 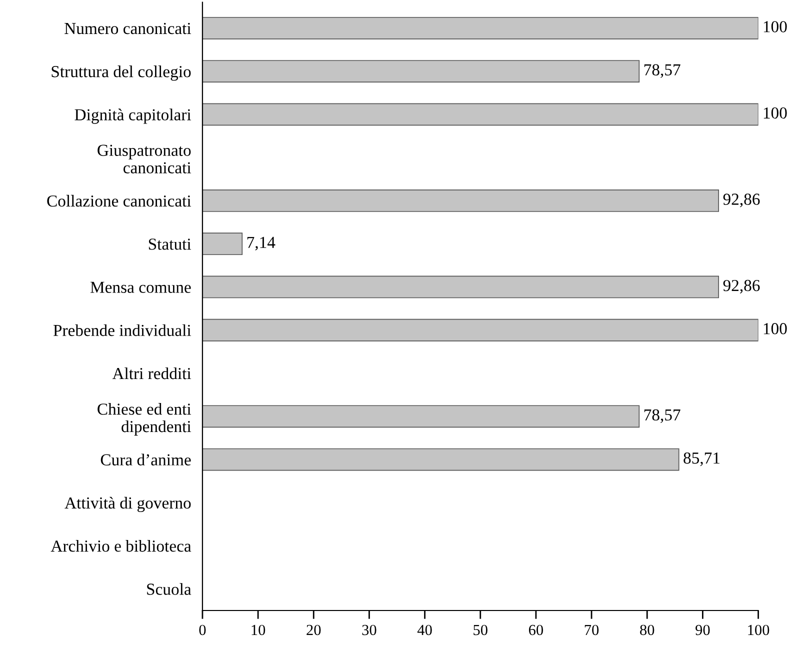 I want to click on y-tick-label: Collazione canonicati, so click(x=119, y=200).